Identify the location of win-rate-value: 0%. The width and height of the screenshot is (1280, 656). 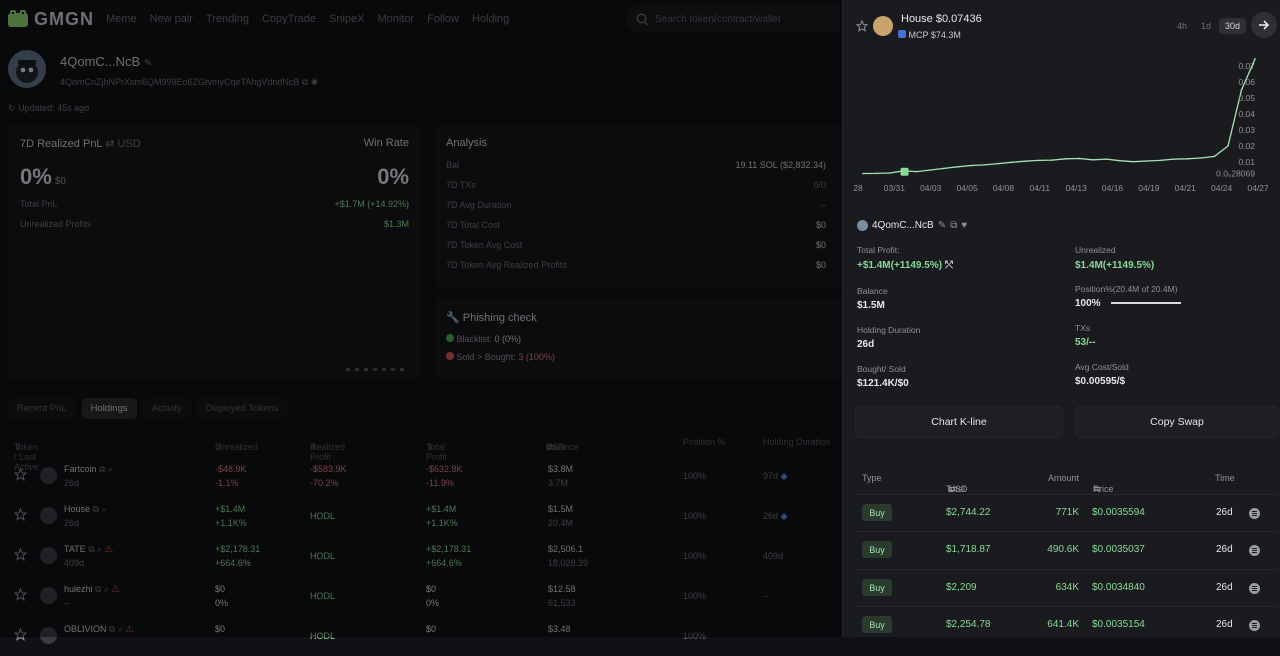
(393, 176).